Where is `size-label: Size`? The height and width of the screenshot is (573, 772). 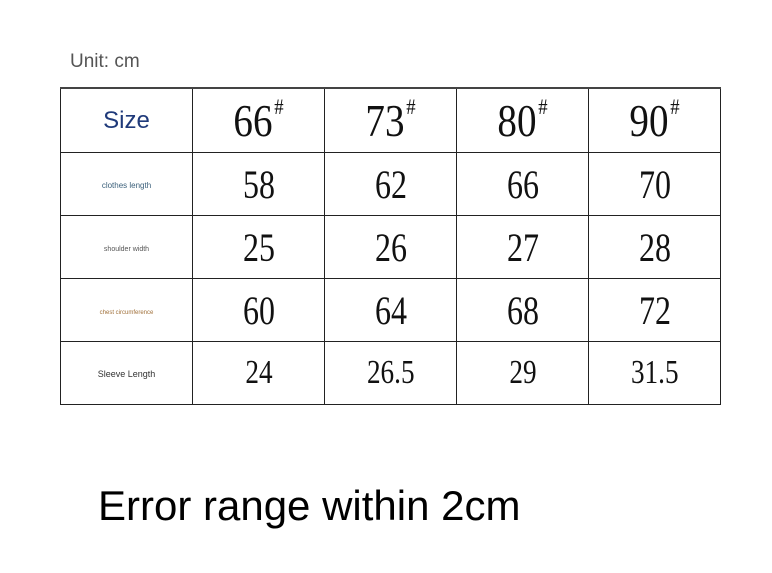 size-label: Size is located at coordinates (126, 120).